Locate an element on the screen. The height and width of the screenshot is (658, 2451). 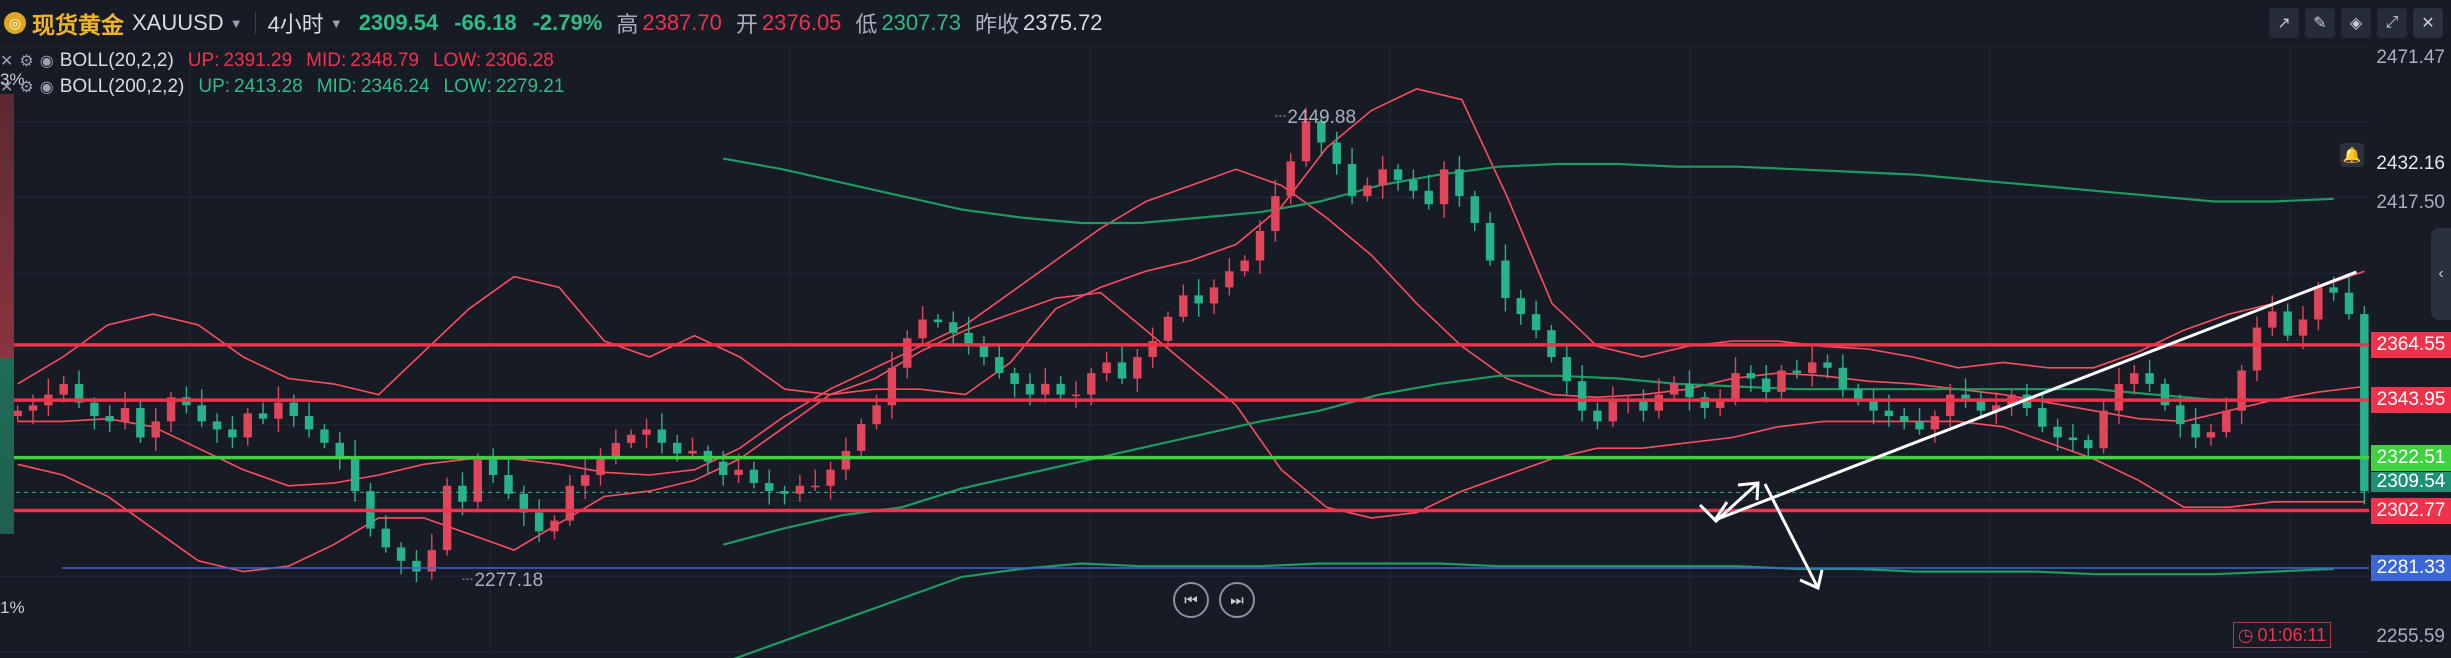
high-label: 高 is located at coordinates (627, 24).